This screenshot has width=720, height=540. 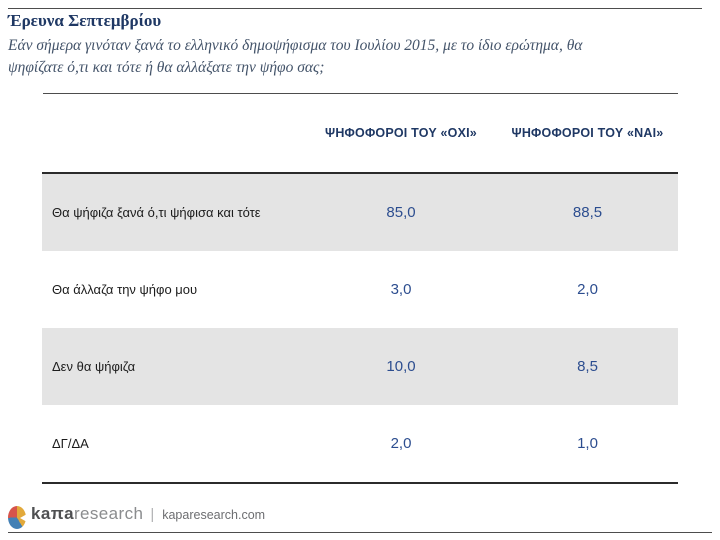 I want to click on row-value-oxi: 85,0, so click(x=401, y=212).